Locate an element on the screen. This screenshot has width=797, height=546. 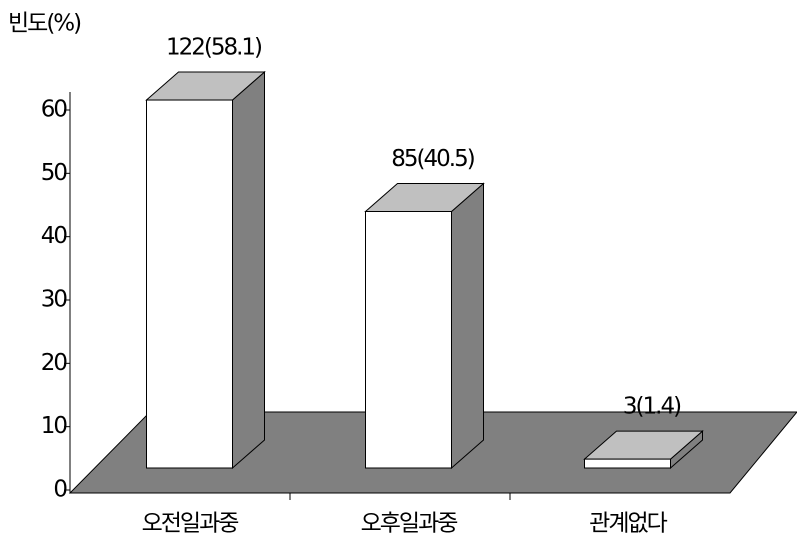
x-tick-label: 오후일과중 is located at coordinates (409, 524).